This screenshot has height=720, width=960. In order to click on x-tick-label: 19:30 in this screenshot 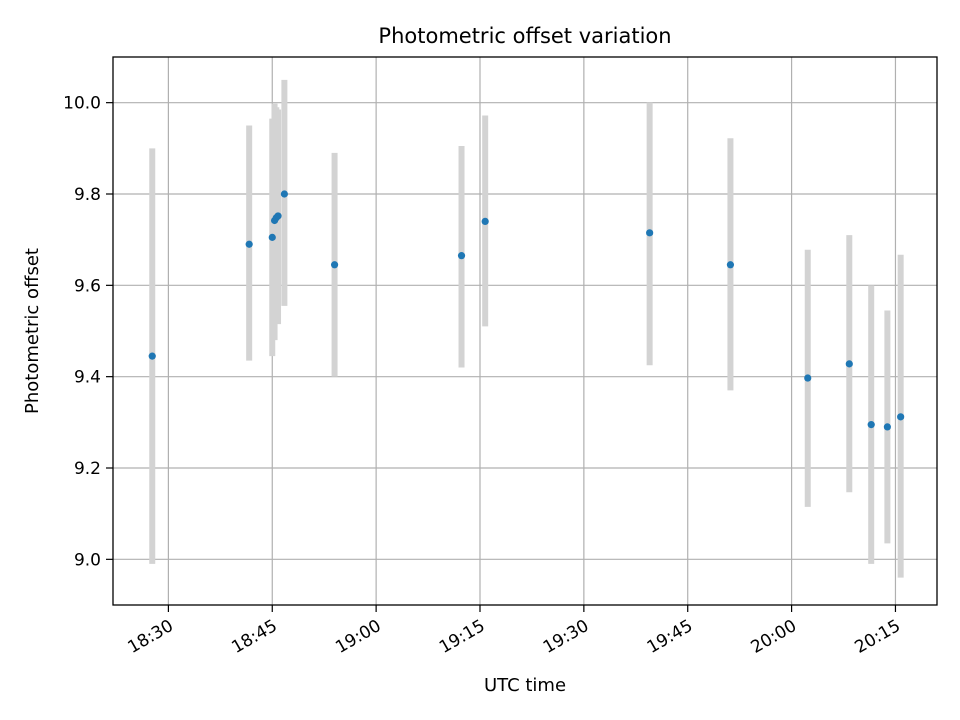, I will do `click(566, 637)`.